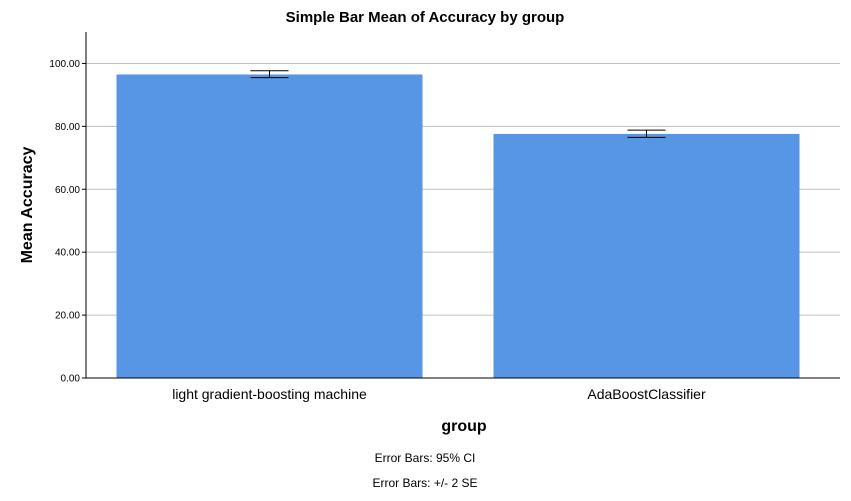 The image size is (851, 501). I want to click on chart-title: Simple Bar Mean of Accuracy by group, so click(425, 17).